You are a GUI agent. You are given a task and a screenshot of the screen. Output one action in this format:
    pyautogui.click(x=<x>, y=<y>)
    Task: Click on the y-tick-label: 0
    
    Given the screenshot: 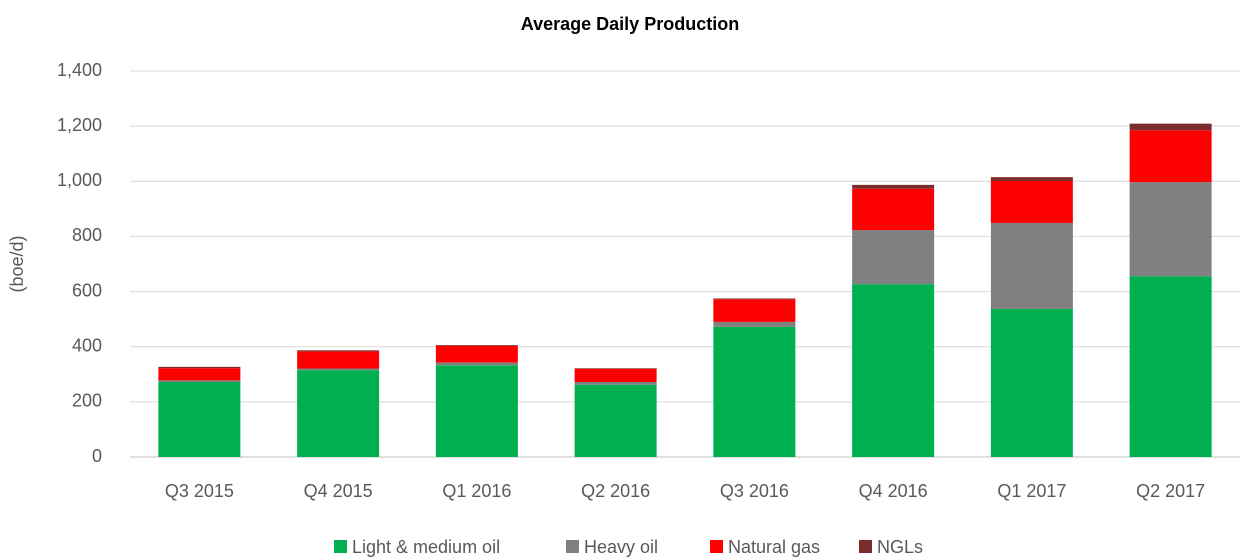 What is the action you would take?
    pyautogui.click(x=97, y=456)
    